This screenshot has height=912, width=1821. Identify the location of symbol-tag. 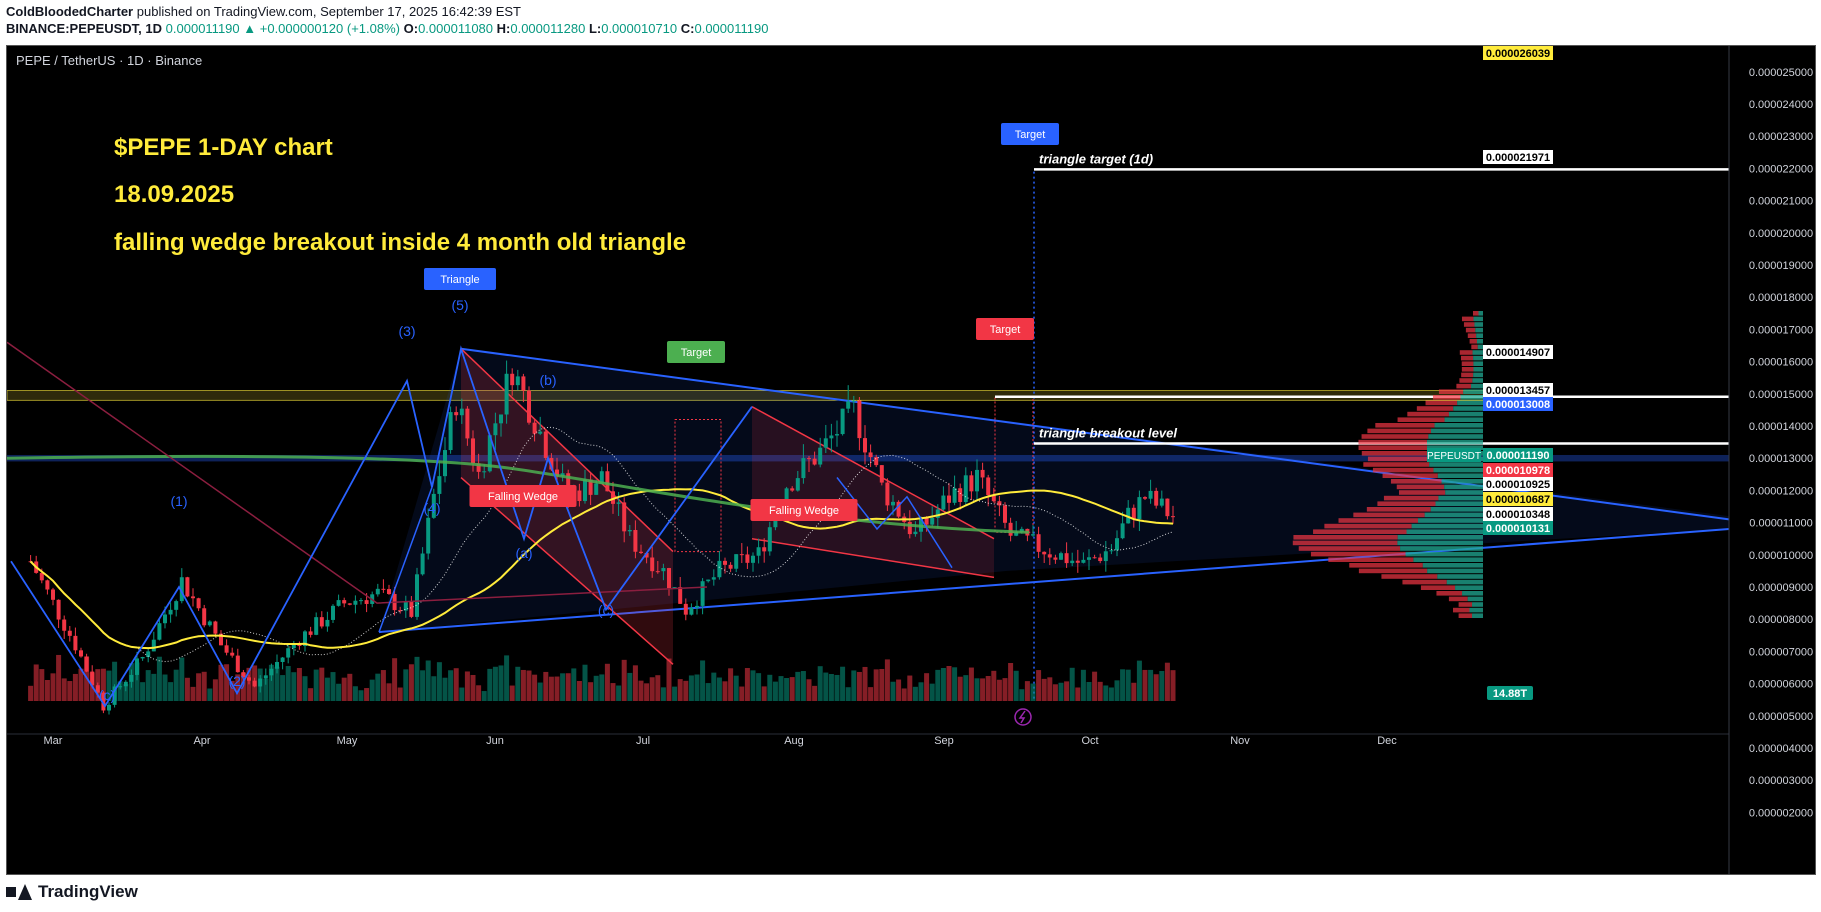
(1454, 455).